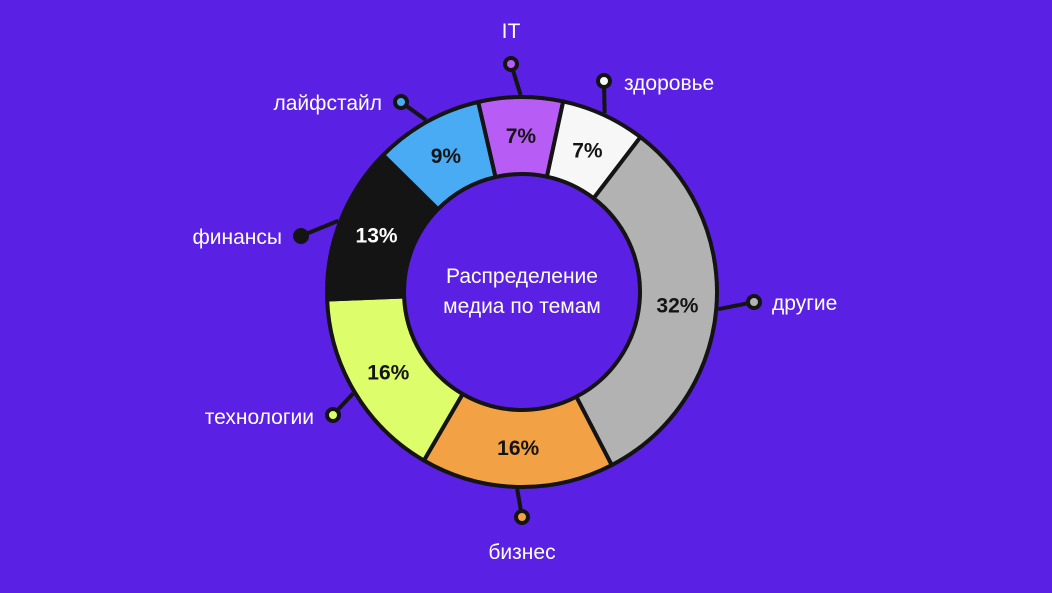 This screenshot has height=593, width=1052. Describe the element at coordinates (388, 372) in the screenshot. I see `value-label-5: 16%` at that location.